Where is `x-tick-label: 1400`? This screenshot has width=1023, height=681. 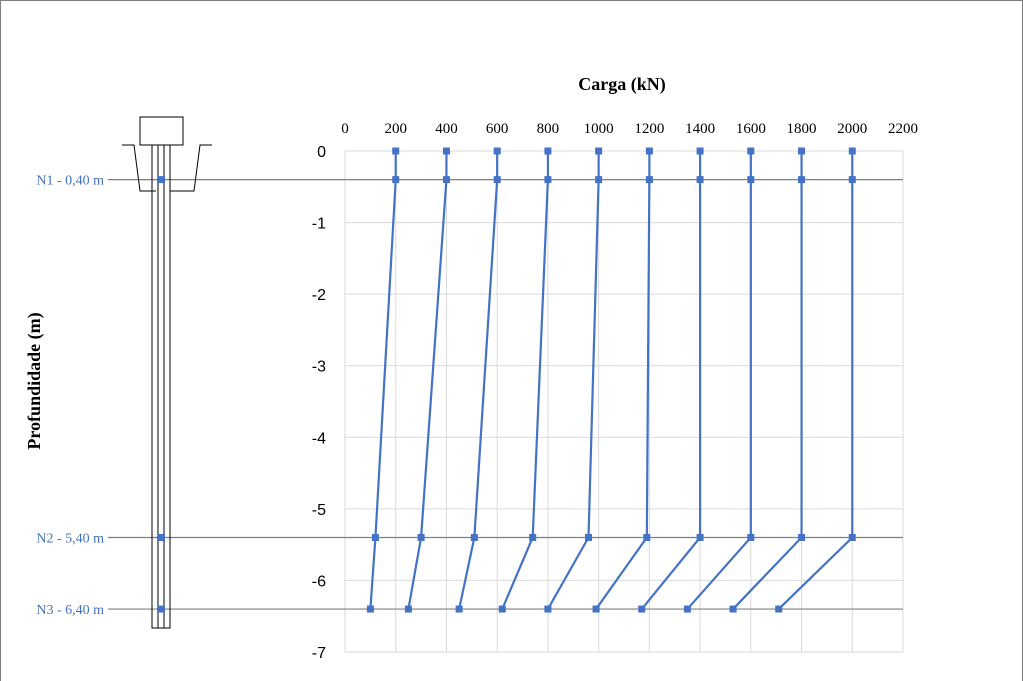 x-tick-label: 1400 is located at coordinates (700, 129).